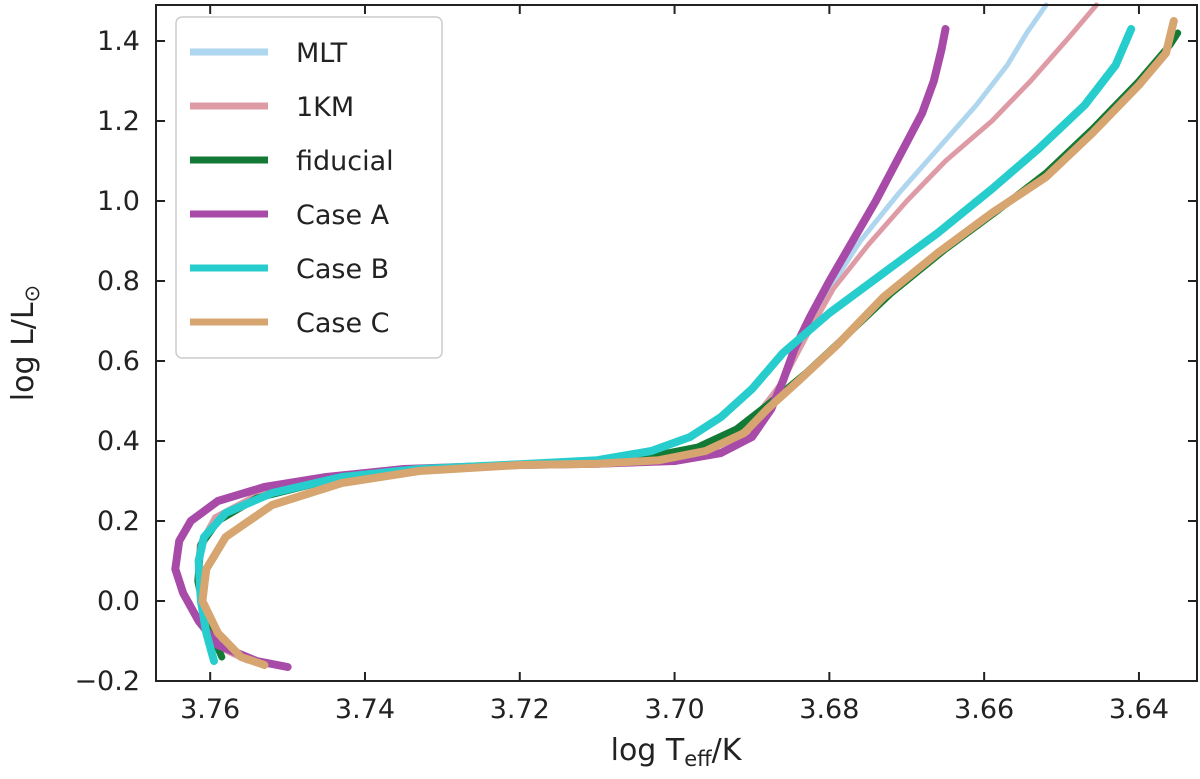 The image size is (1200, 779). I want to click on y-tick-label: 1.2, so click(118, 121).